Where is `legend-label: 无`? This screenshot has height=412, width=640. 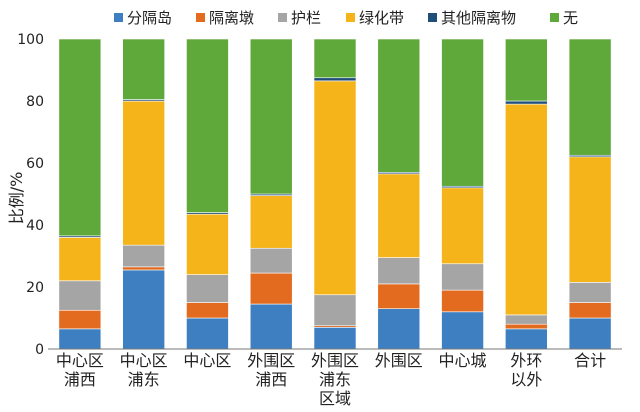 legend-label: 无 is located at coordinates (570, 18).